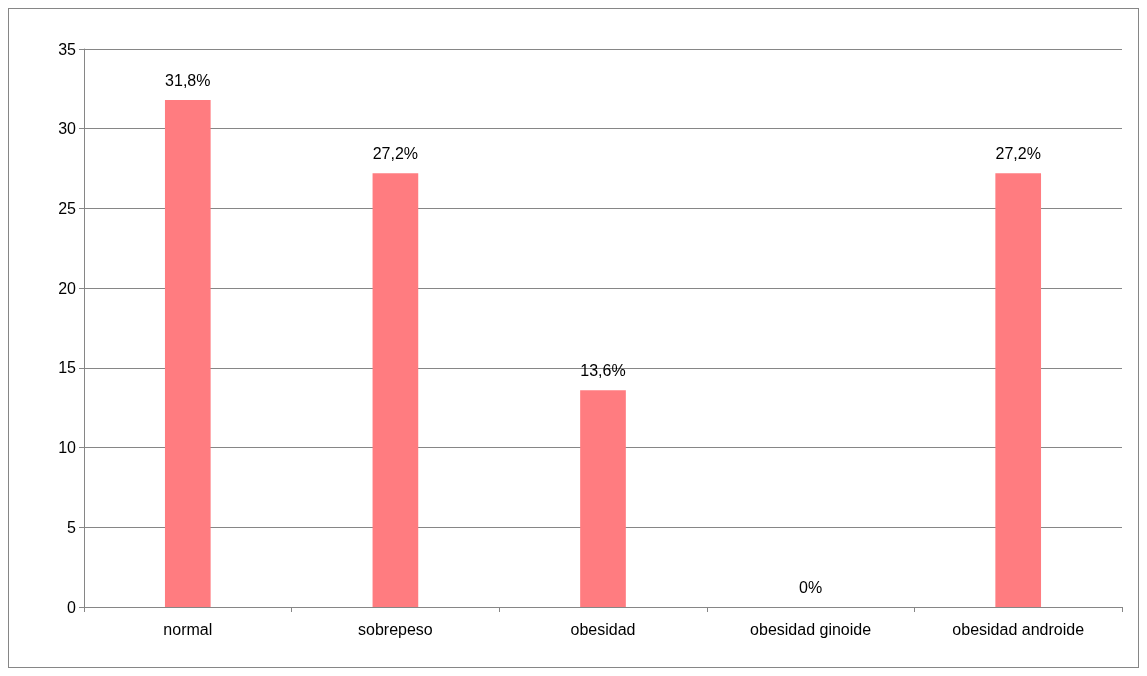 Image resolution: width=1147 pixels, height=676 pixels. Describe the element at coordinates (67, 288) in the screenshot. I see `y-tick-label: 20` at that location.